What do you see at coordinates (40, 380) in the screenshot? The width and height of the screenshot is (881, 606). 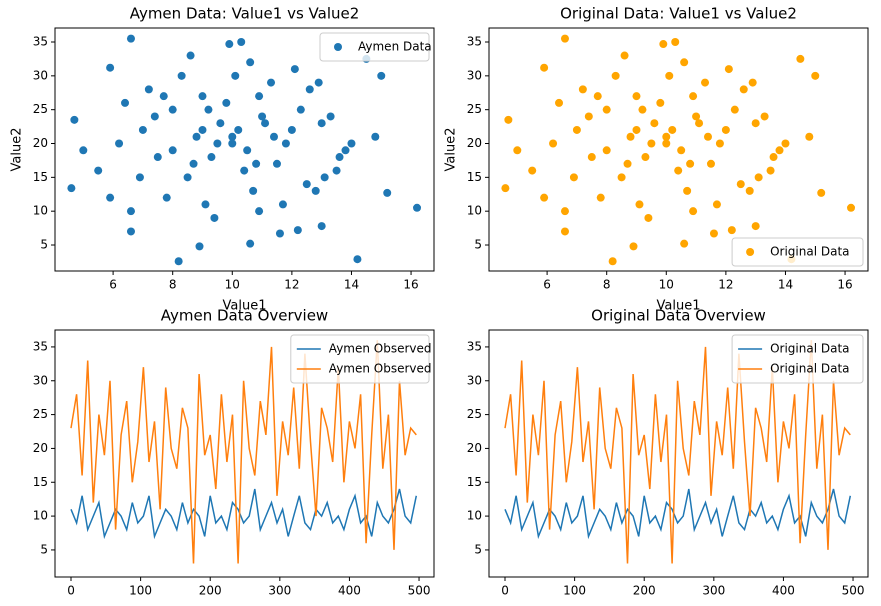 I see `y-tick-label: 30` at bounding box center [40, 380].